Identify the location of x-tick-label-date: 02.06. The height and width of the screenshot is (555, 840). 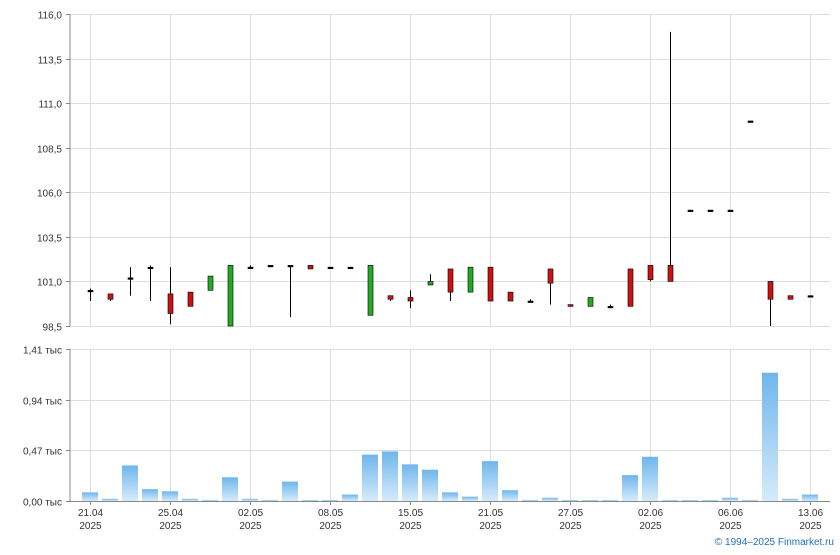
(650, 513).